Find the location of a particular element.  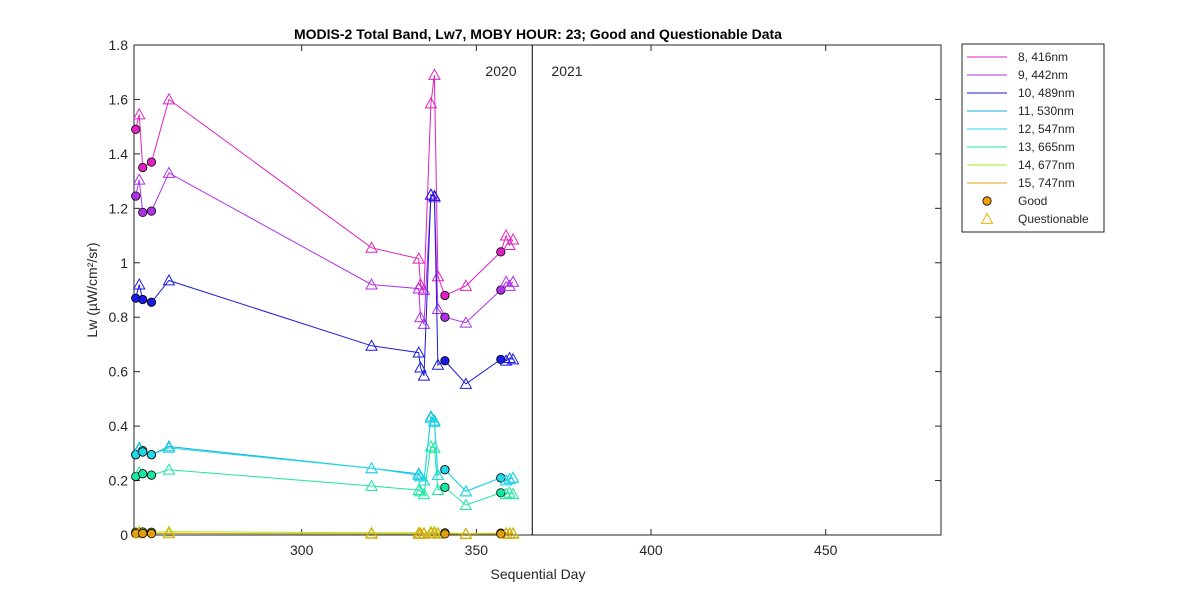

y-tick-label: 1.6 is located at coordinates (119, 99).